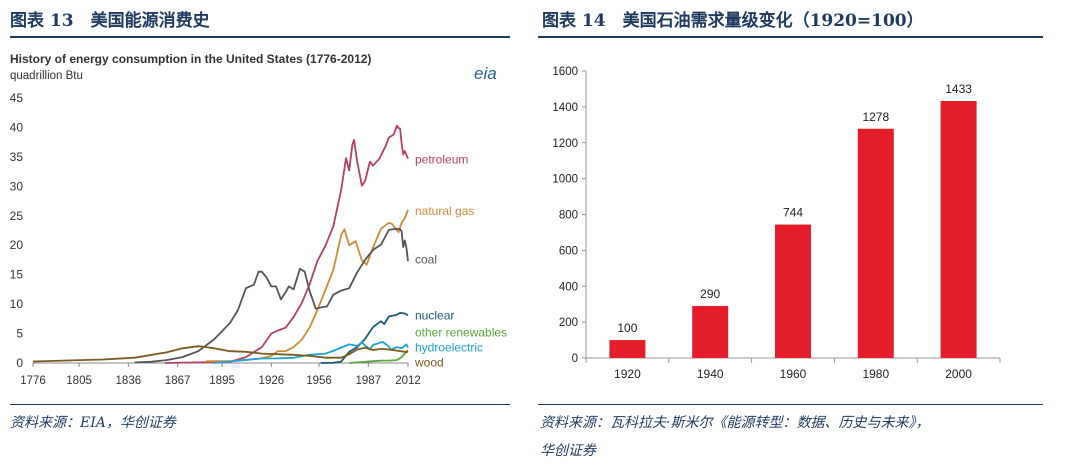  What do you see at coordinates (311, 352) in the screenshot?
I see `series-line-hydroelectric` at bounding box center [311, 352].